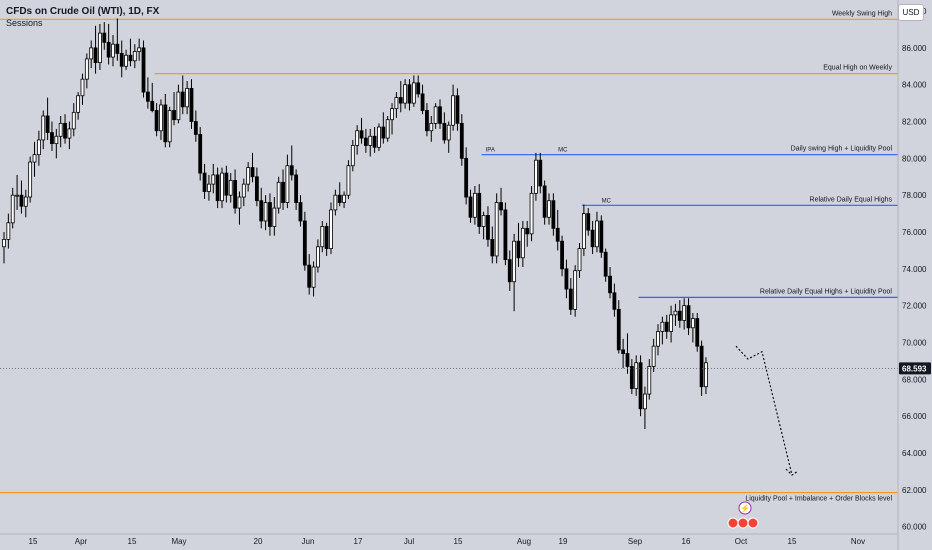 This screenshot has width=932, height=550. What do you see at coordinates (764, 410) in the screenshot?
I see `projection-line` at bounding box center [764, 410].